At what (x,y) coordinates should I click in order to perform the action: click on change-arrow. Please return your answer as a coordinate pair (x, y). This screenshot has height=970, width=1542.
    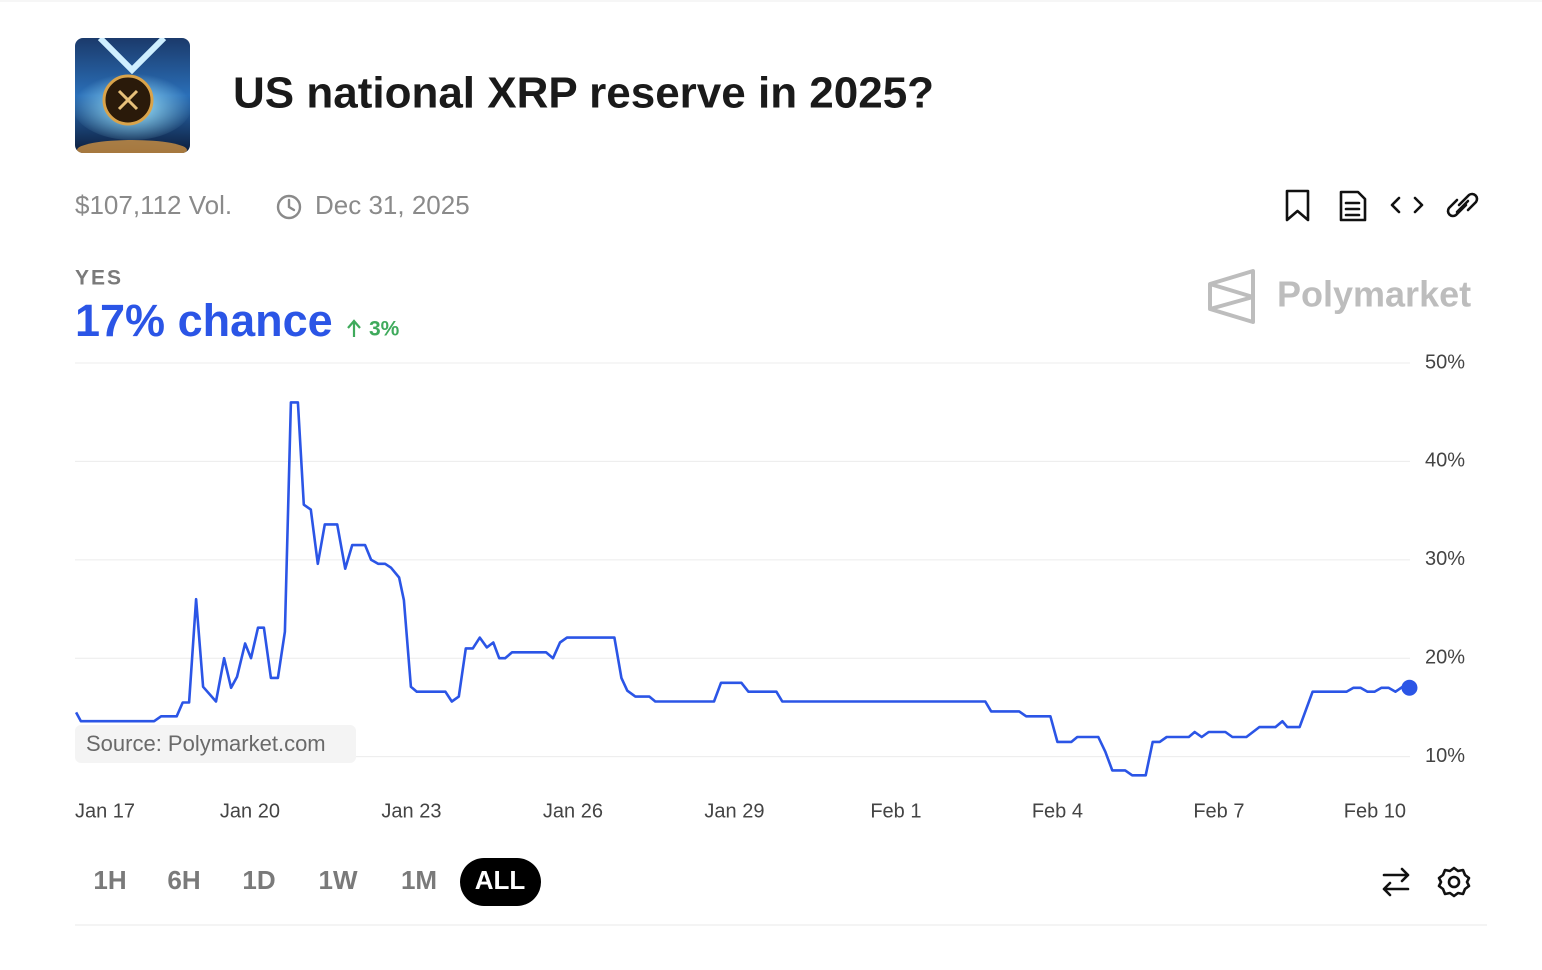
    Looking at the image, I should click on (354, 328).